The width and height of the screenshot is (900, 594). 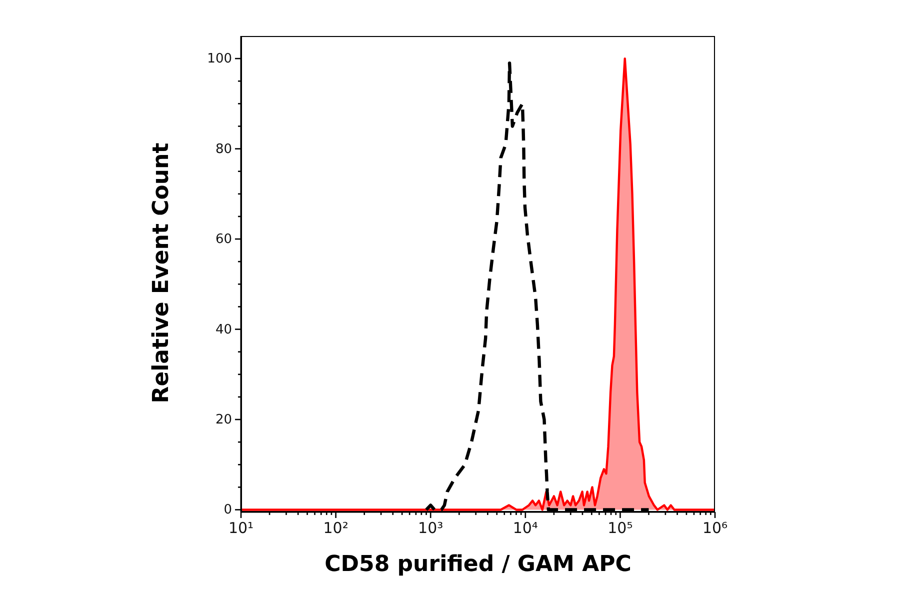 I want to click on x-axis-title: CD58 purified / GAM APC, so click(x=478, y=565).